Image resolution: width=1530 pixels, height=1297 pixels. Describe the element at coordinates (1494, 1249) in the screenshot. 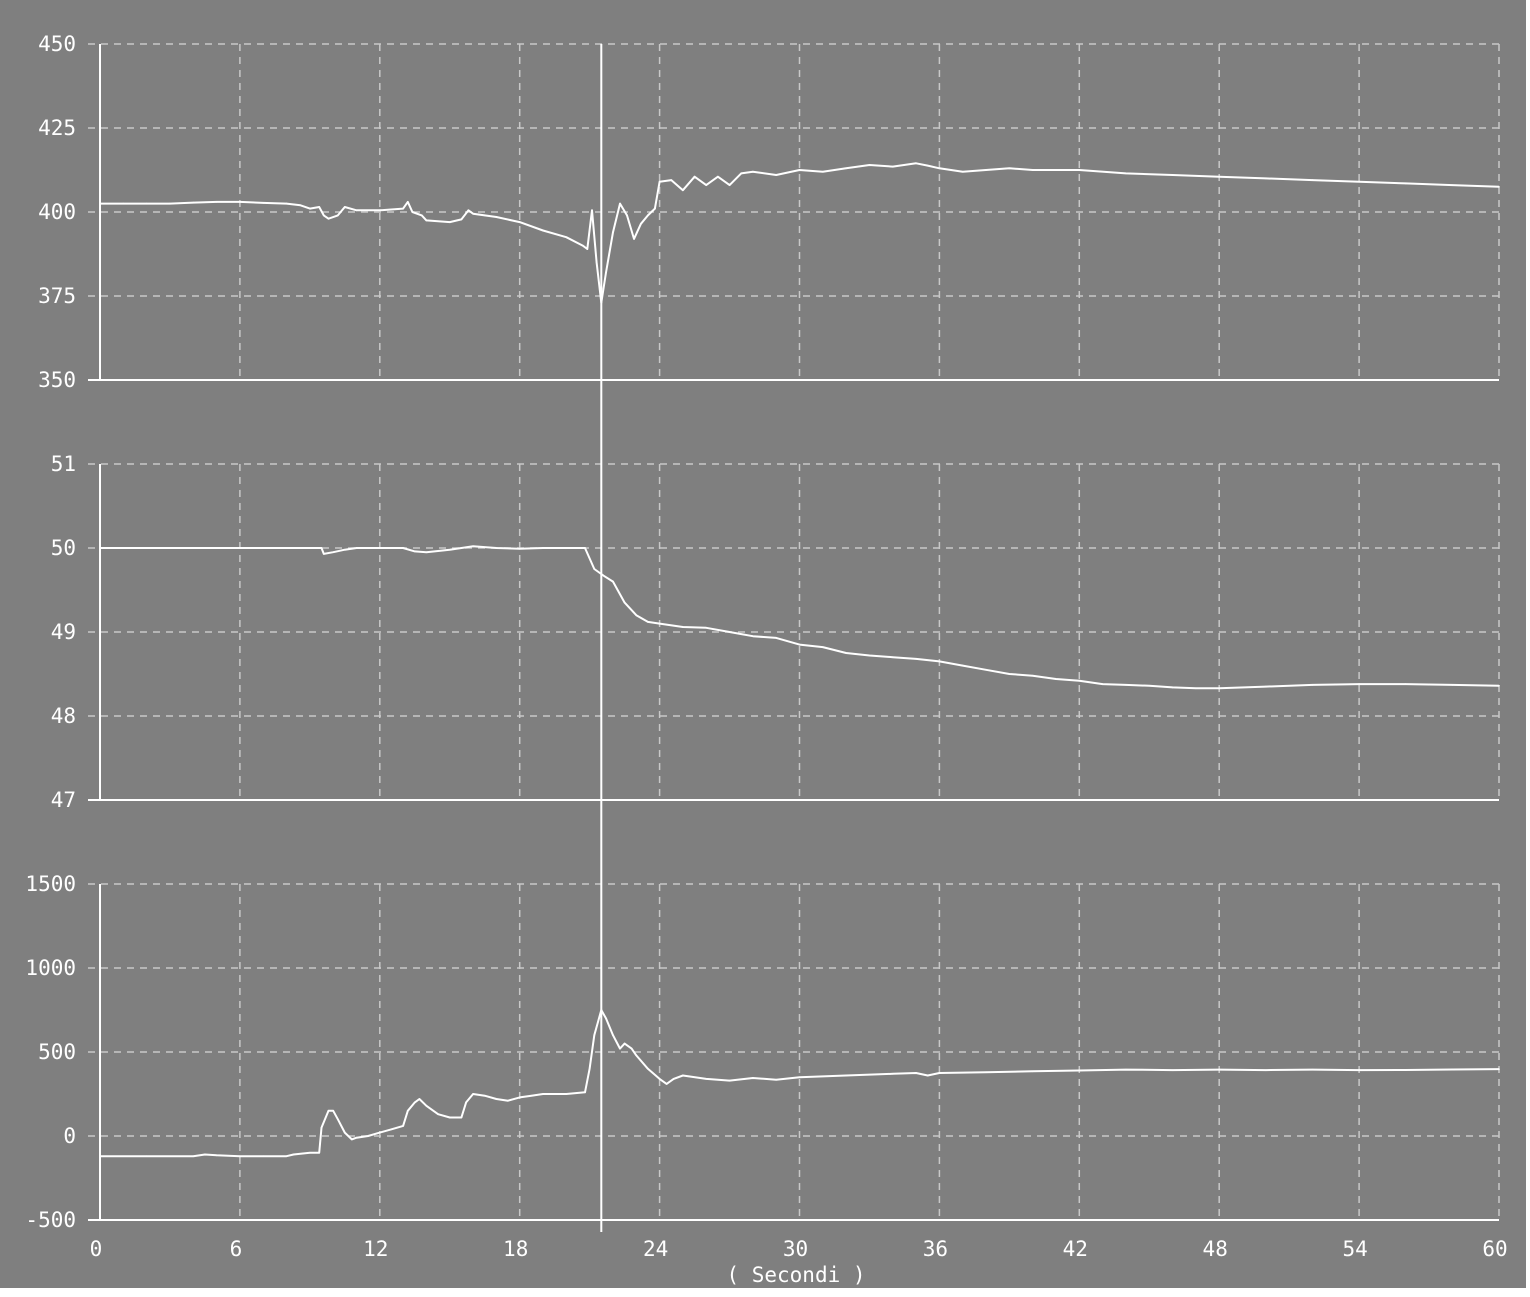

I see `x-tick-label: 60` at that location.